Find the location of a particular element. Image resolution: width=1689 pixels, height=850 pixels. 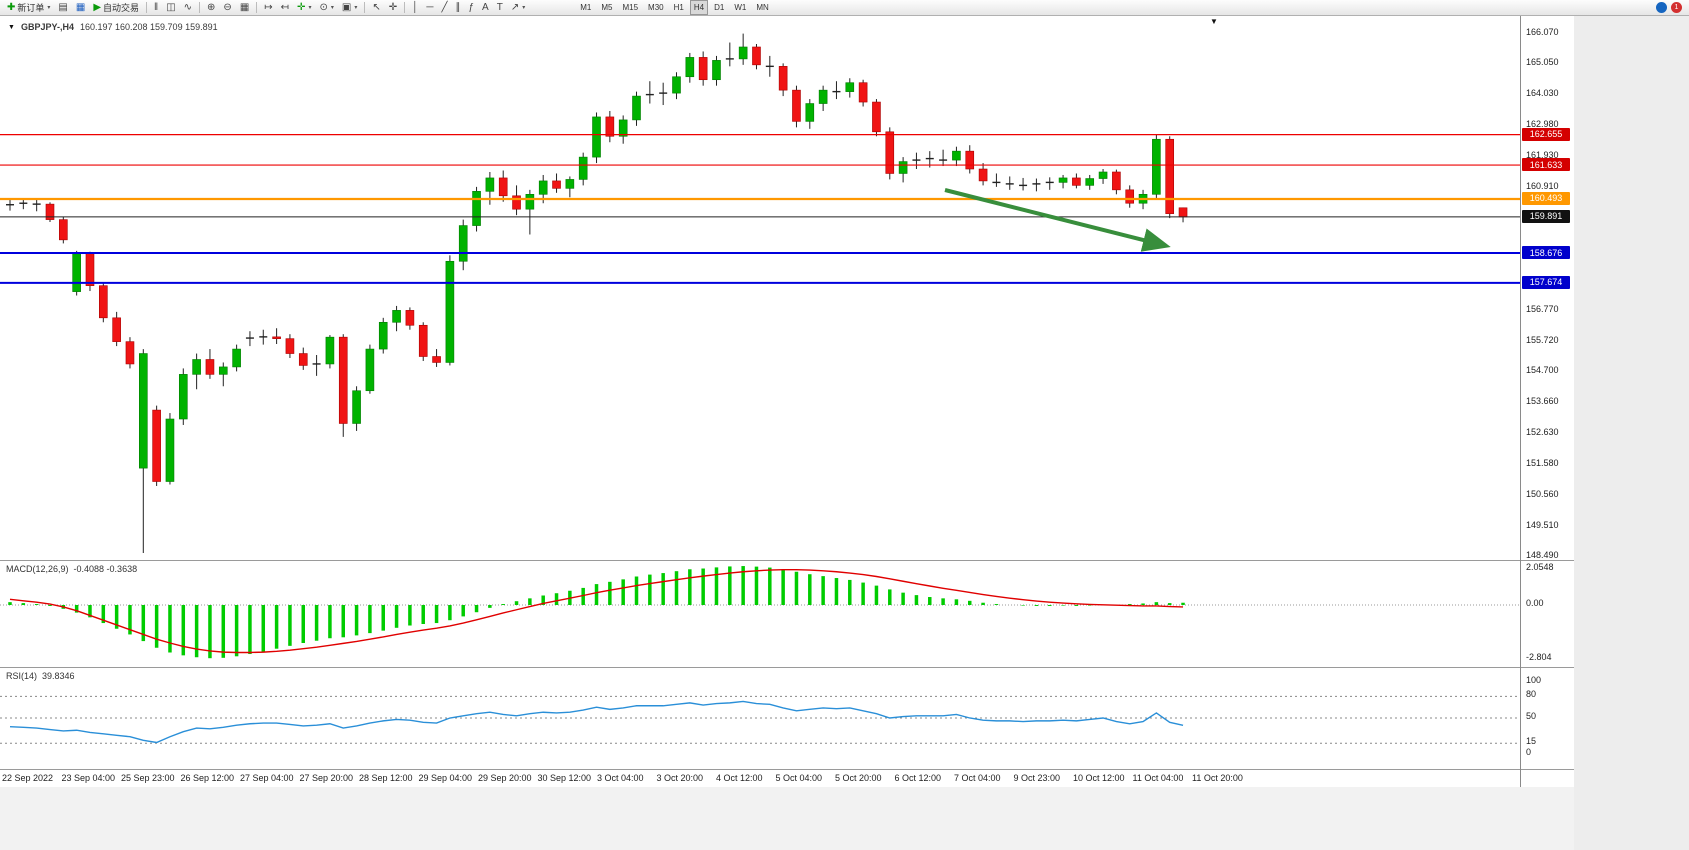

timeframe-m15: M15 is located at coordinates (630, 7).